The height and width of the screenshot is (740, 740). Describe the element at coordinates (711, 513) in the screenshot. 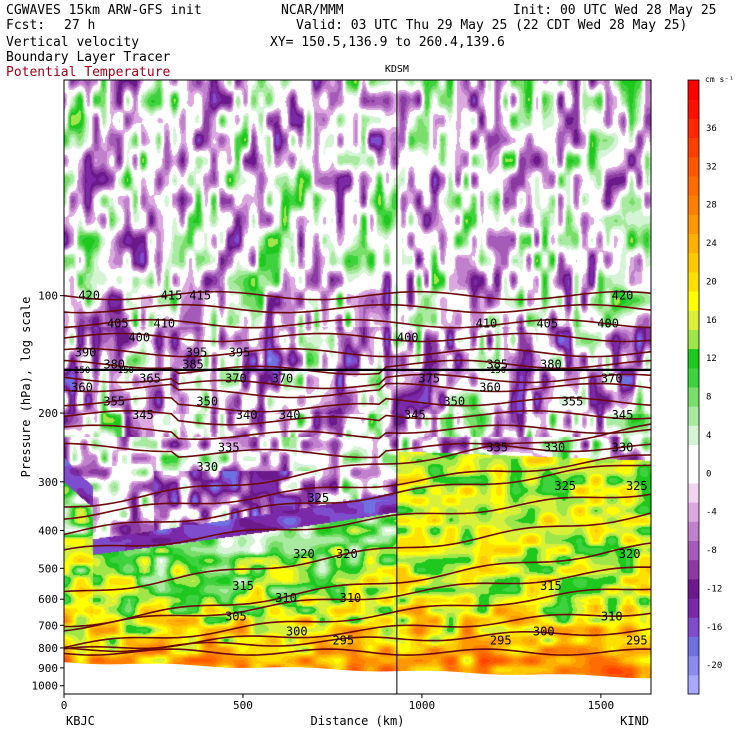

I see `colorbar-label: -4` at that location.